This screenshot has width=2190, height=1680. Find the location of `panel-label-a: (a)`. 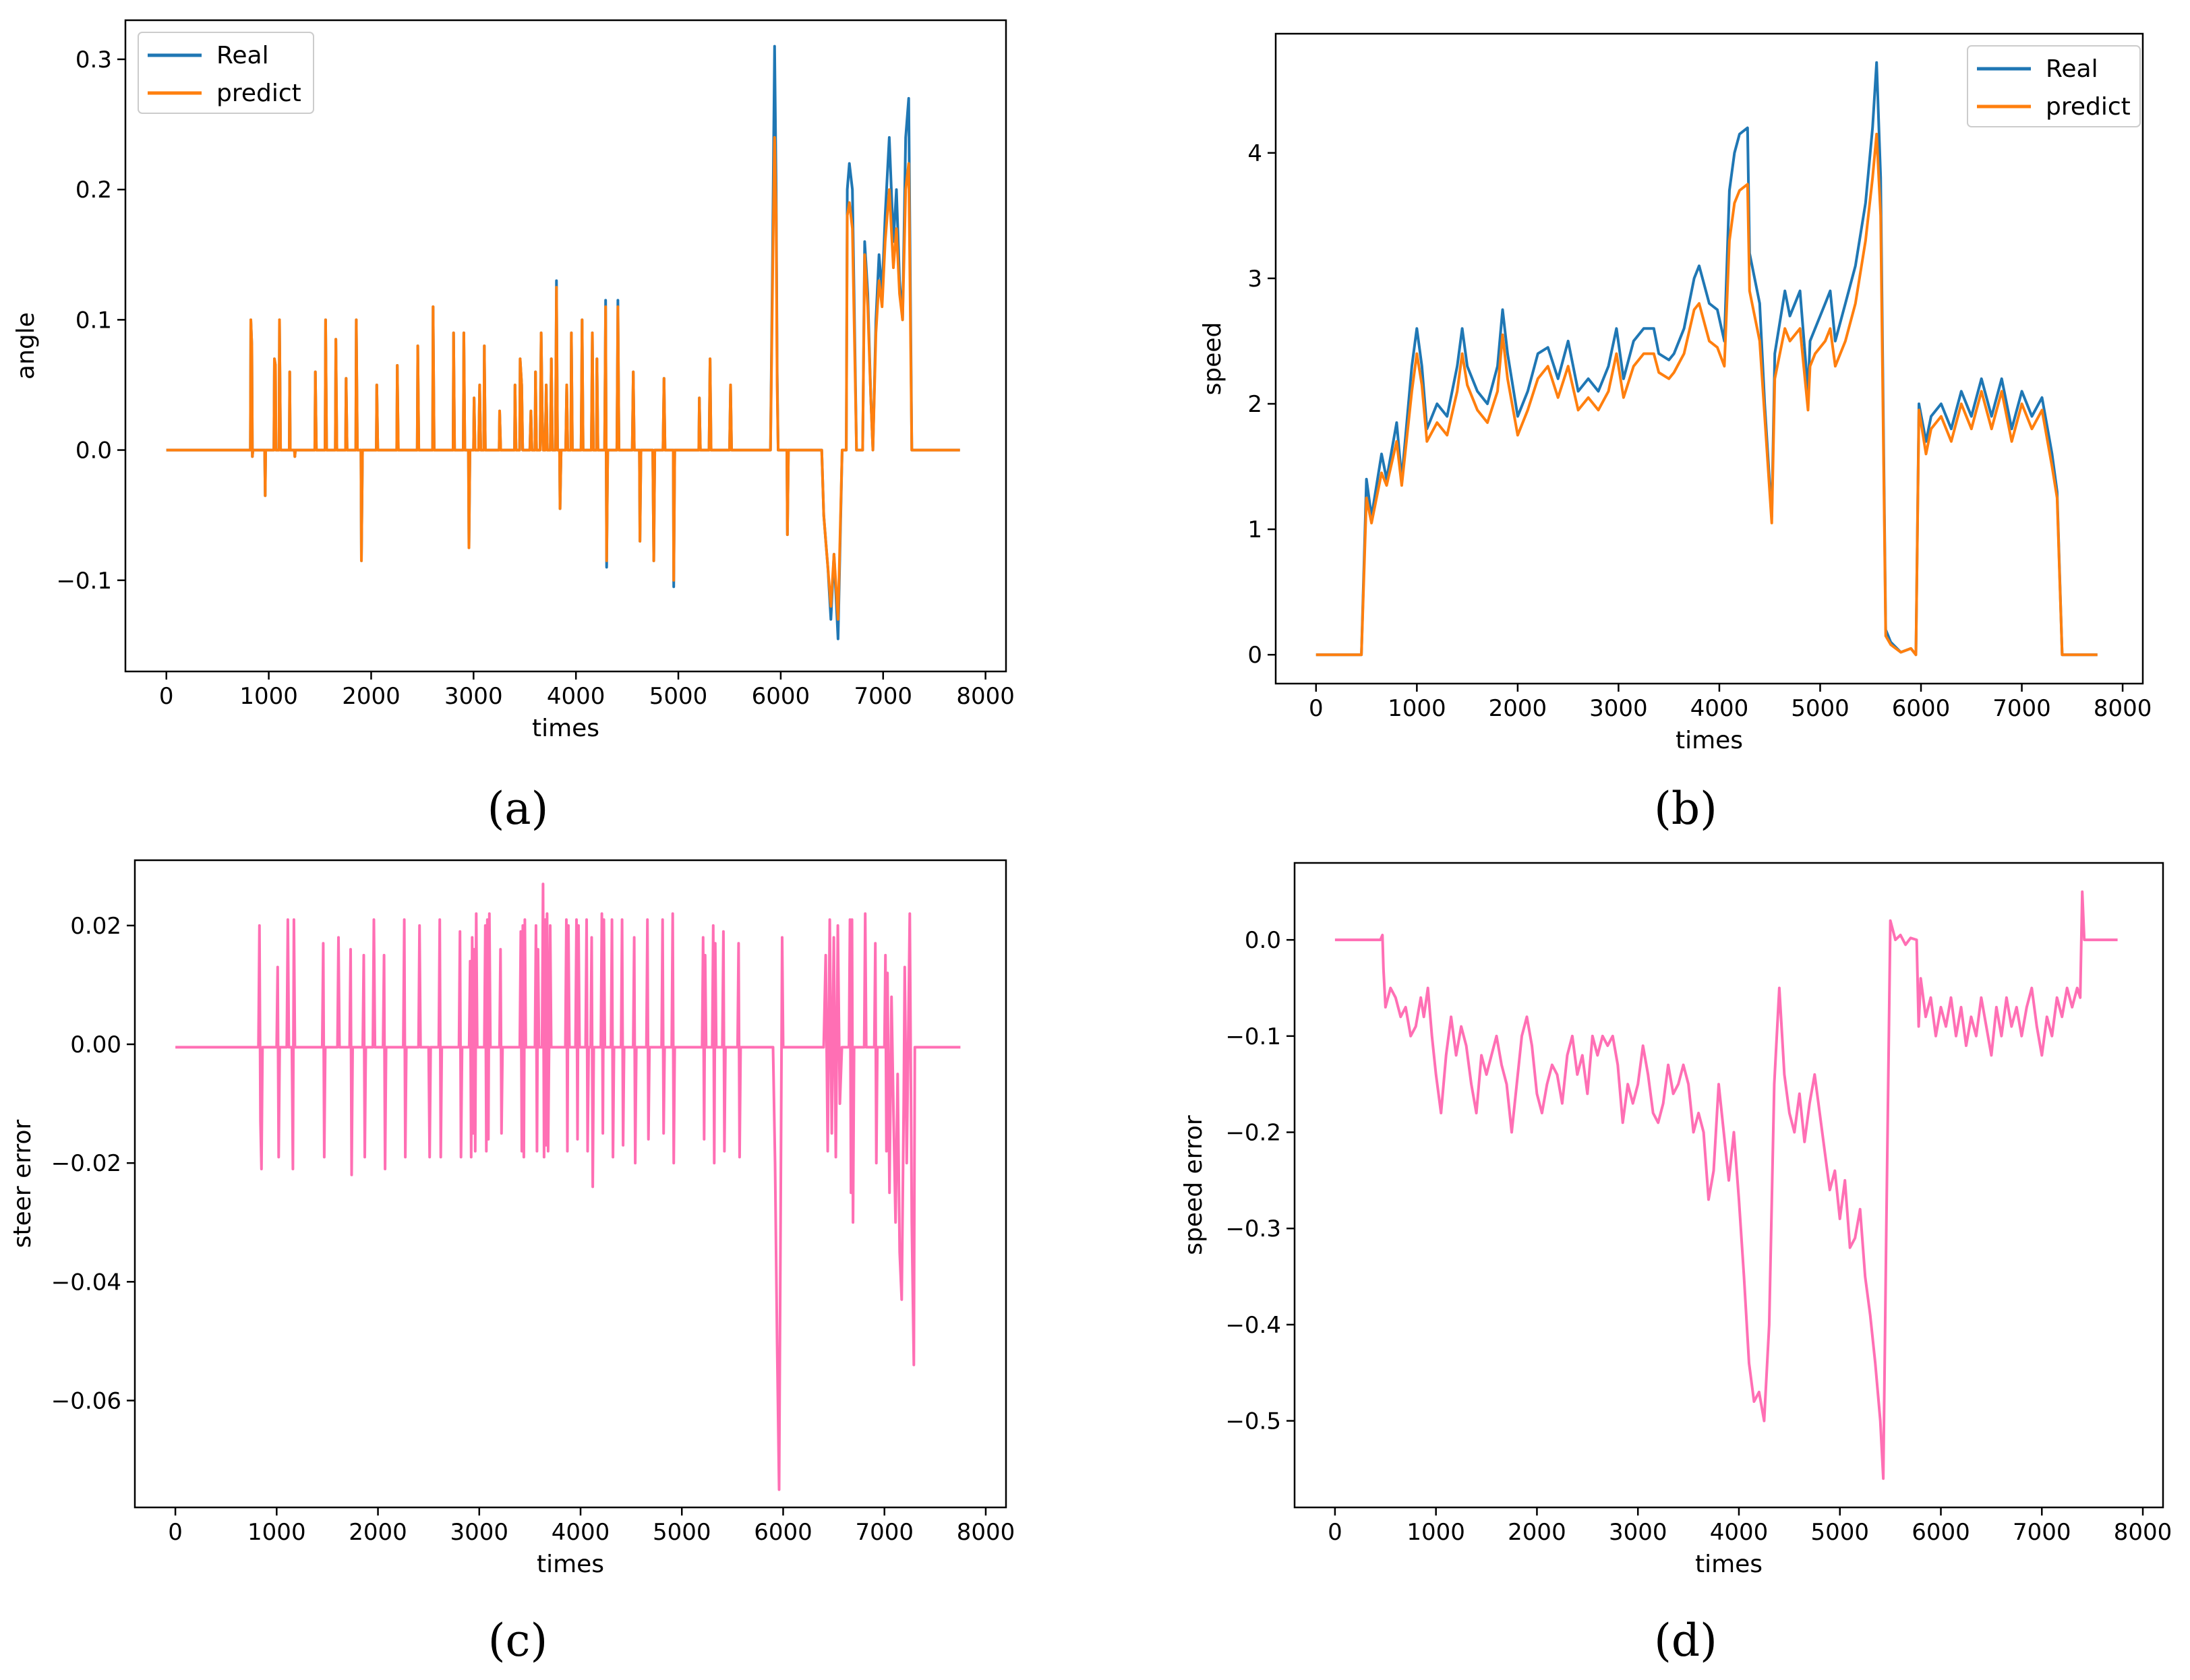

panel-label-a: (a) is located at coordinates (518, 809).